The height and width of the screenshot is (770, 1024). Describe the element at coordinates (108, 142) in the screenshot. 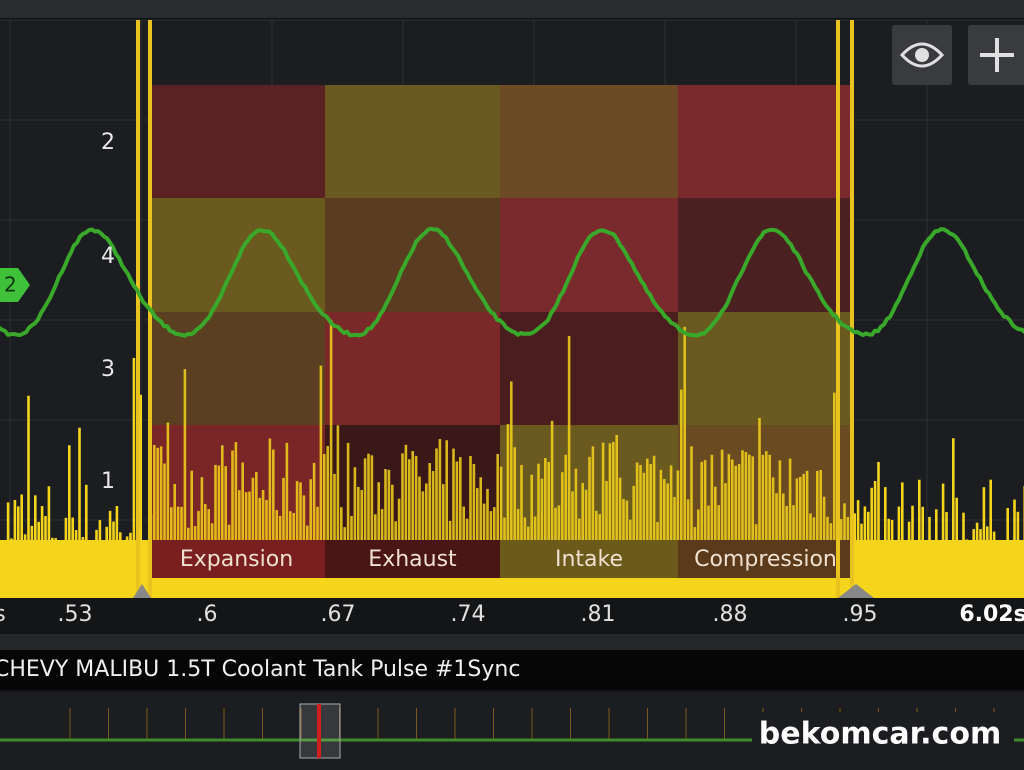

I see `row-label: 2` at that location.